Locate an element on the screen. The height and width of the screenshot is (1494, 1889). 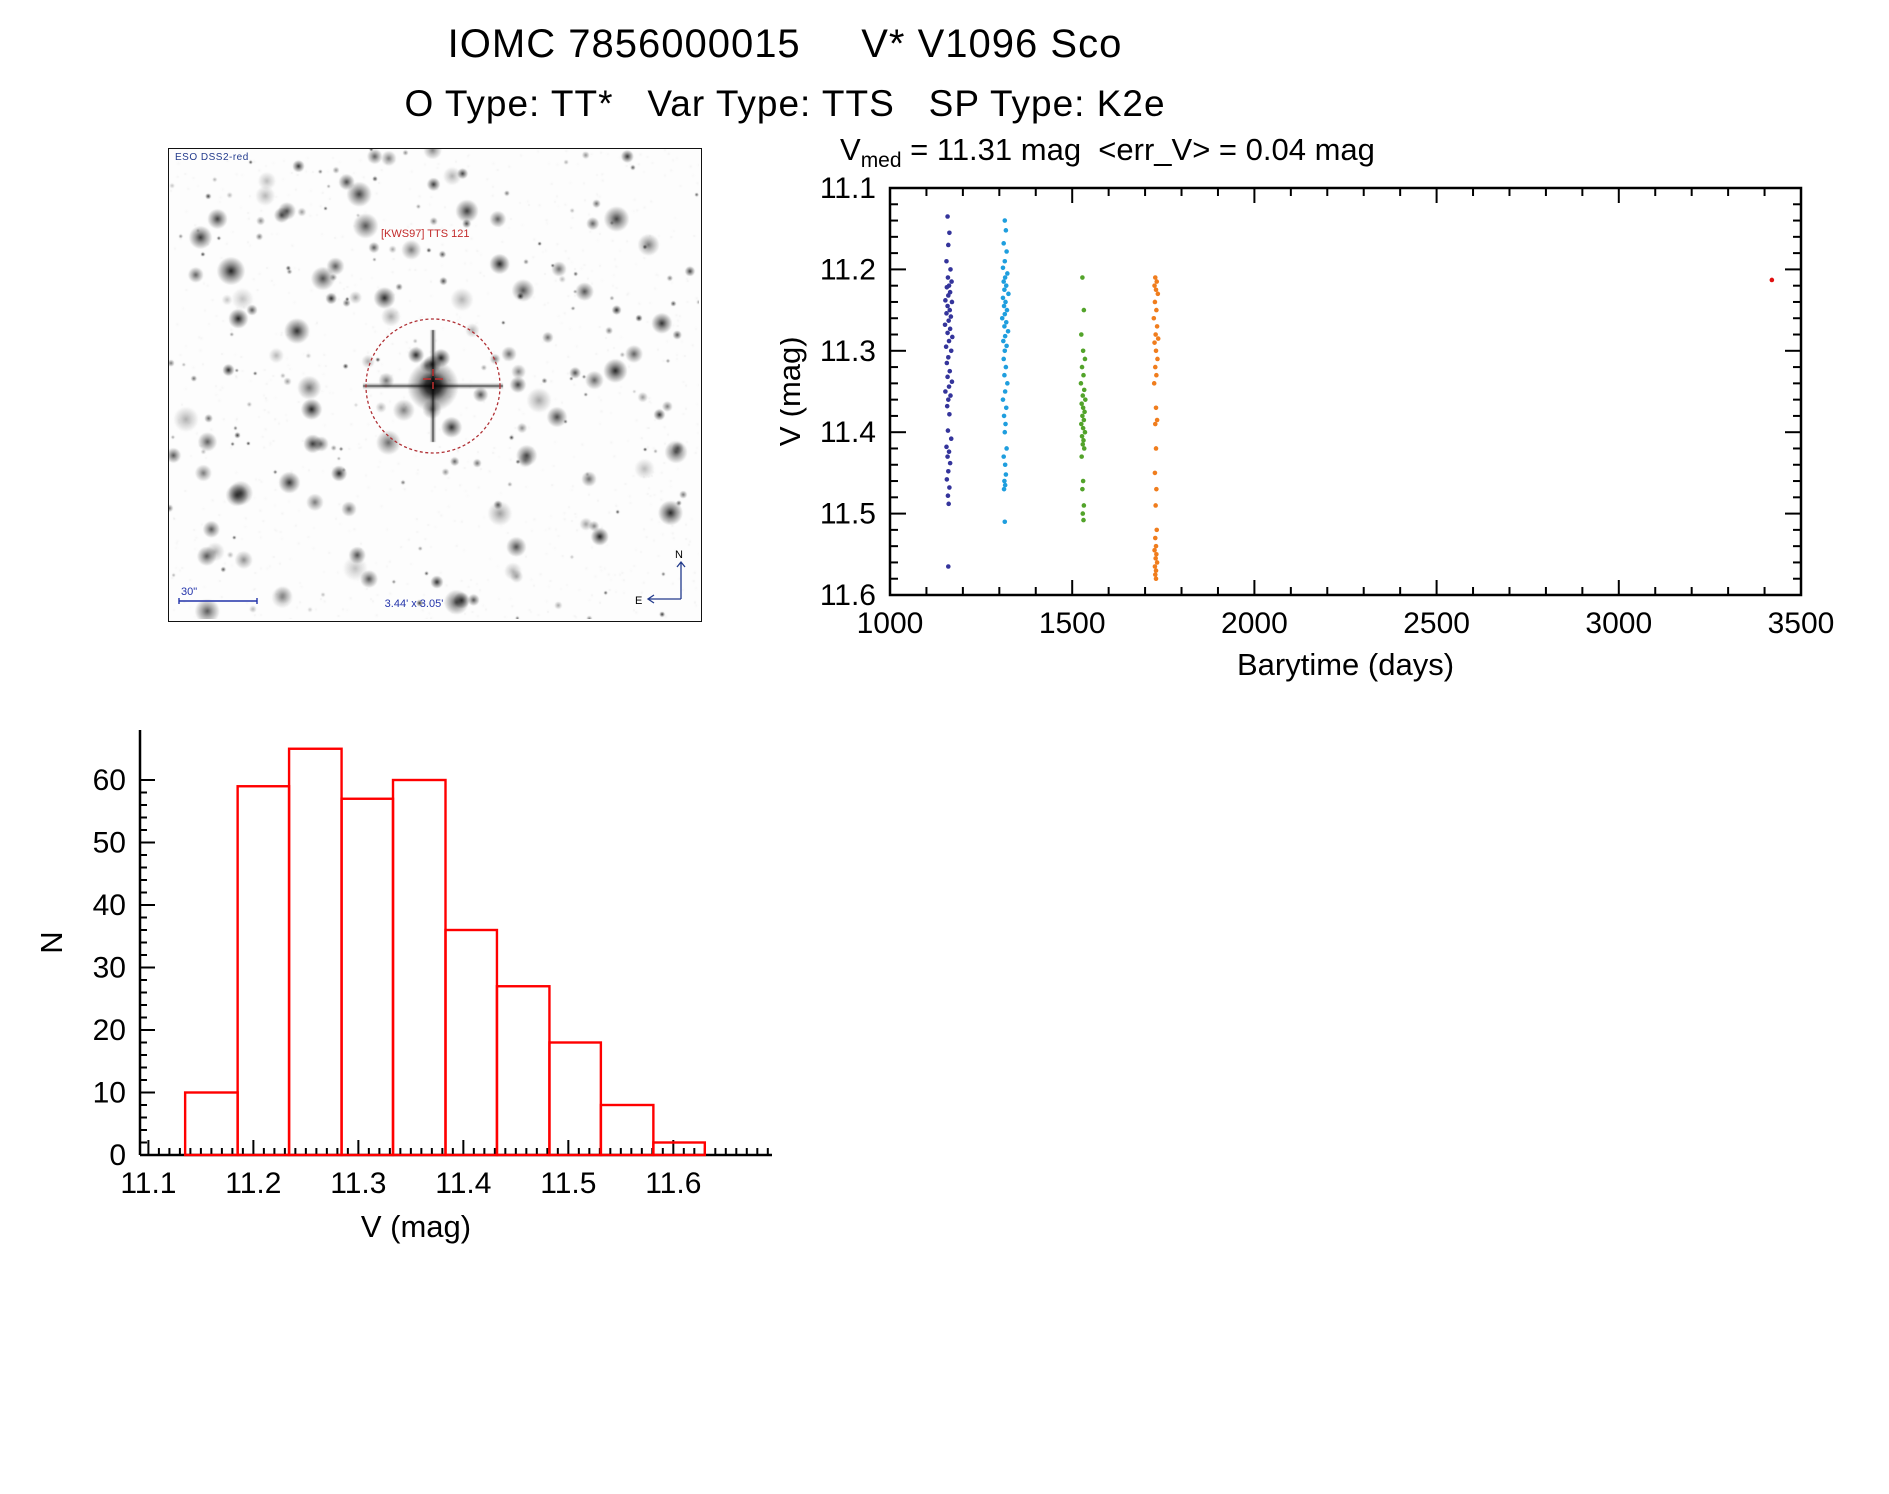
hist-ylabel: N is located at coordinates (51, 942).